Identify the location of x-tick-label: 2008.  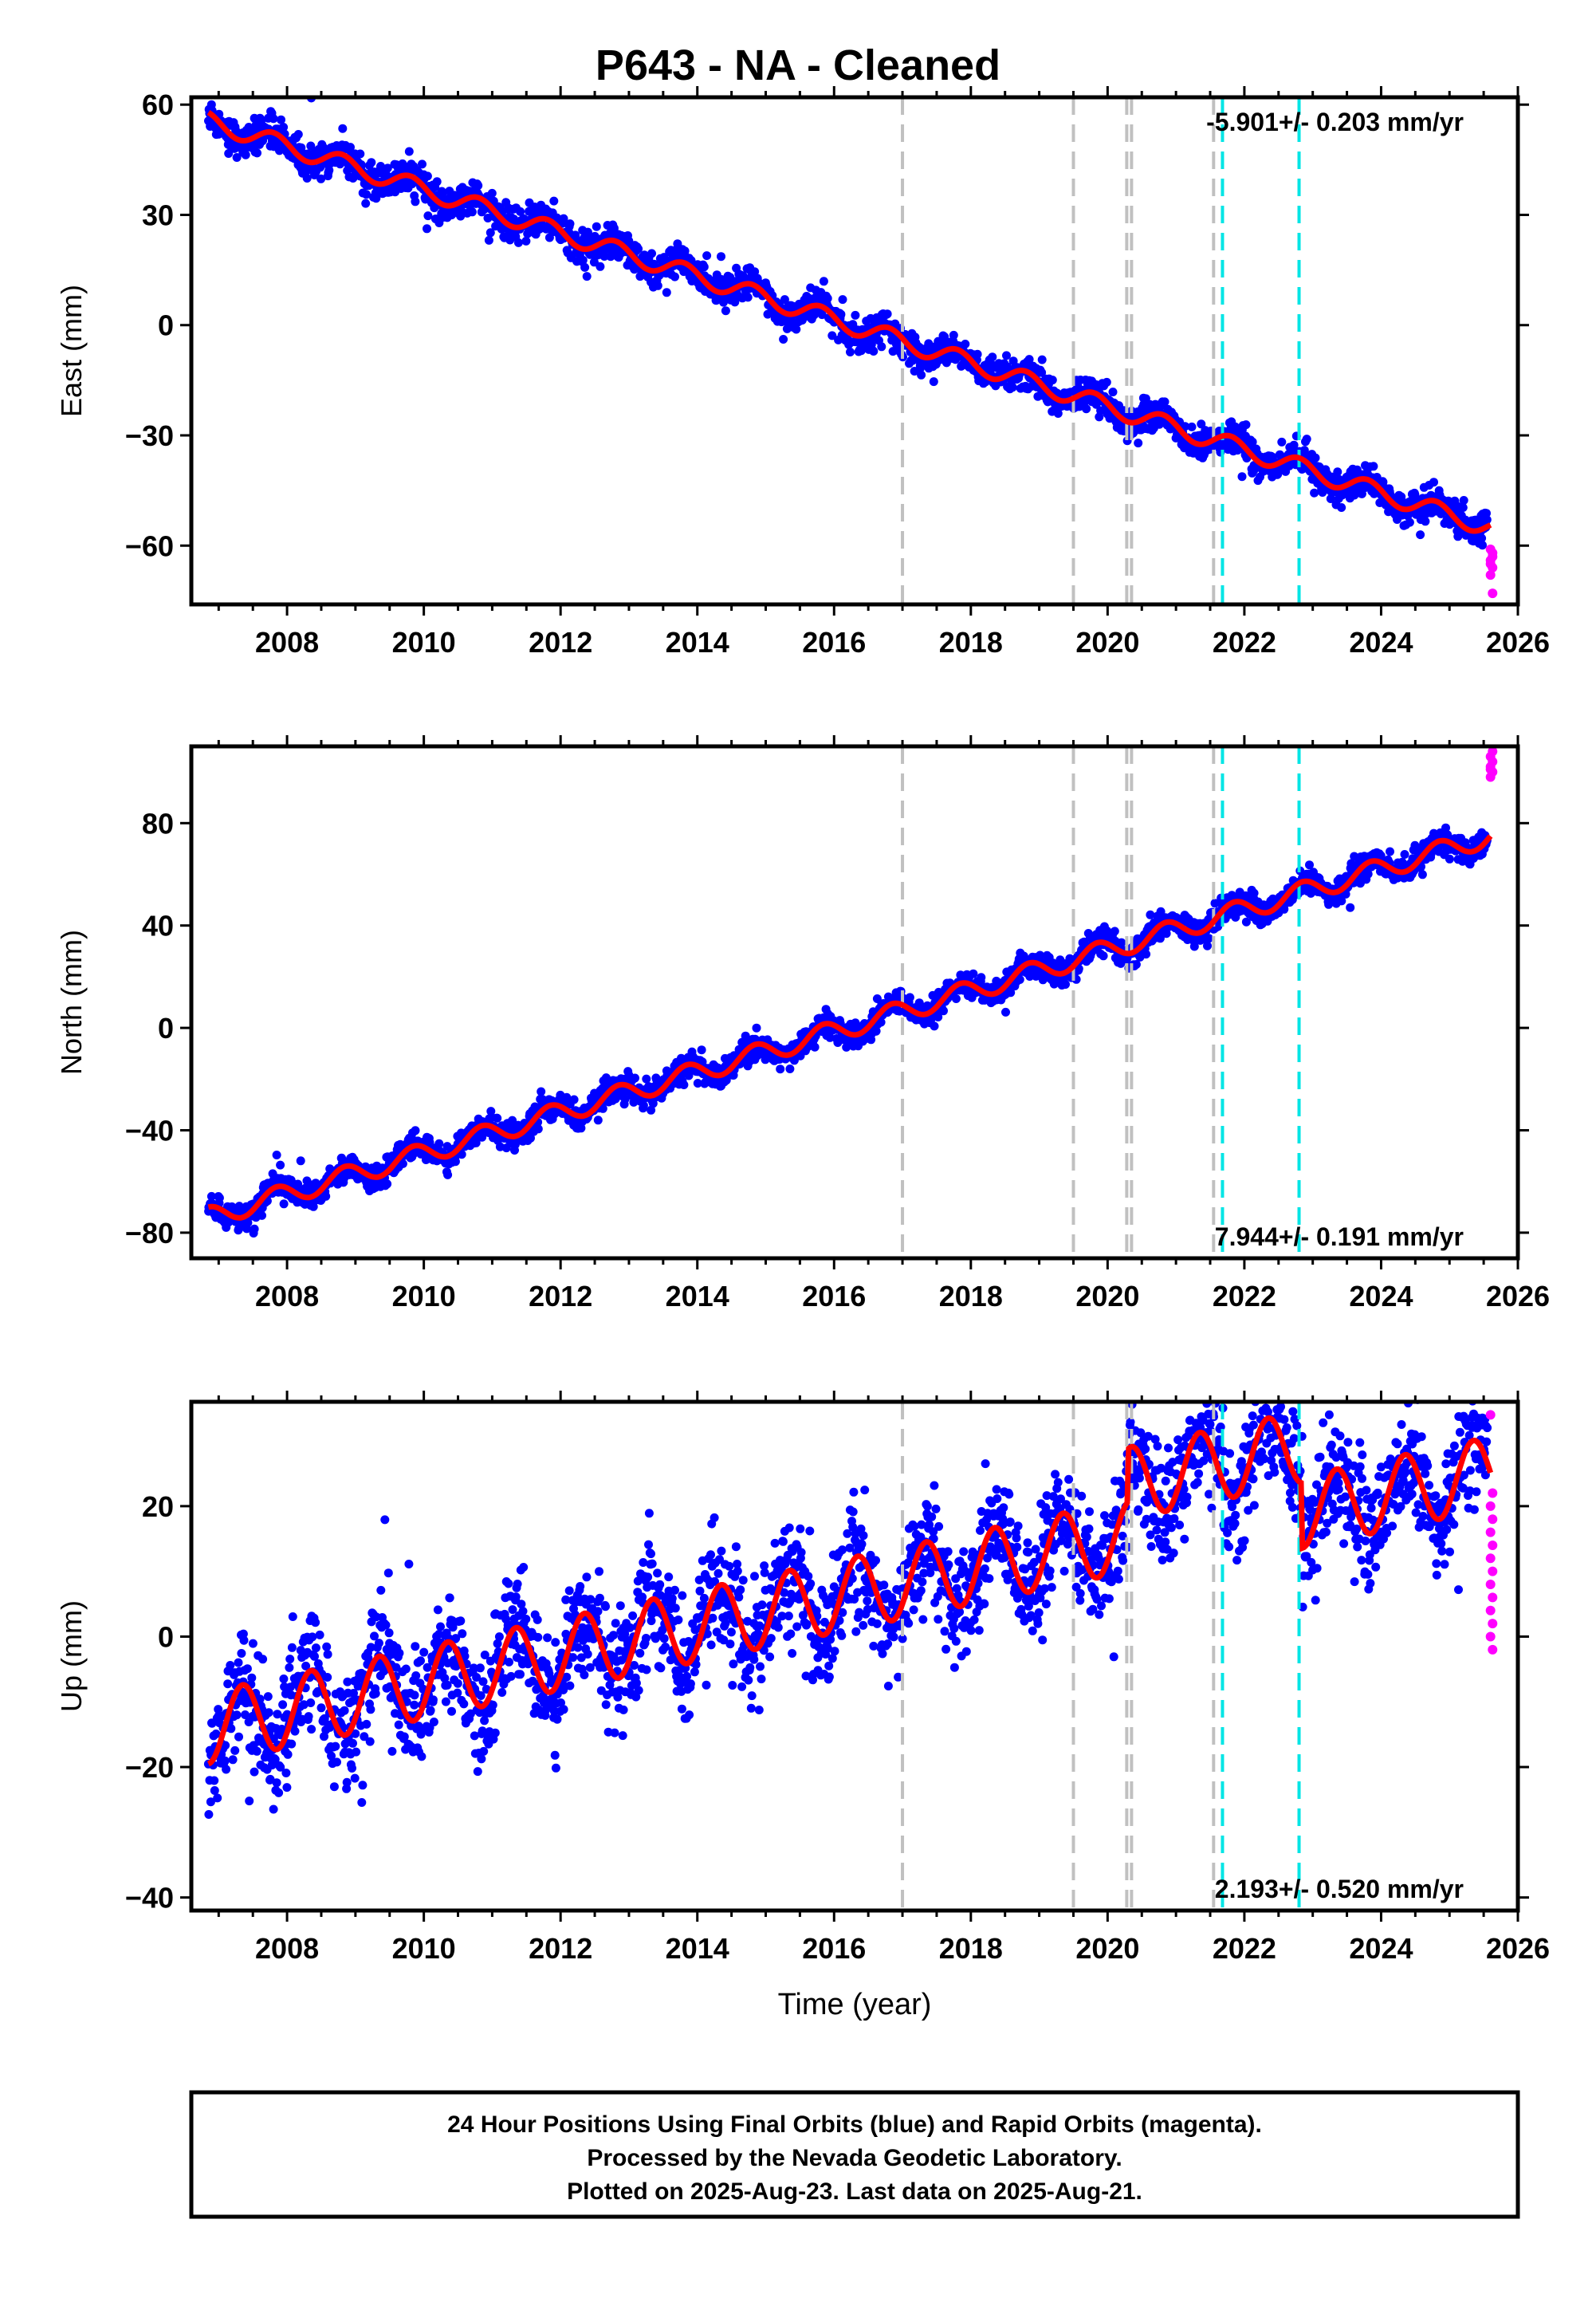
(287, 642).